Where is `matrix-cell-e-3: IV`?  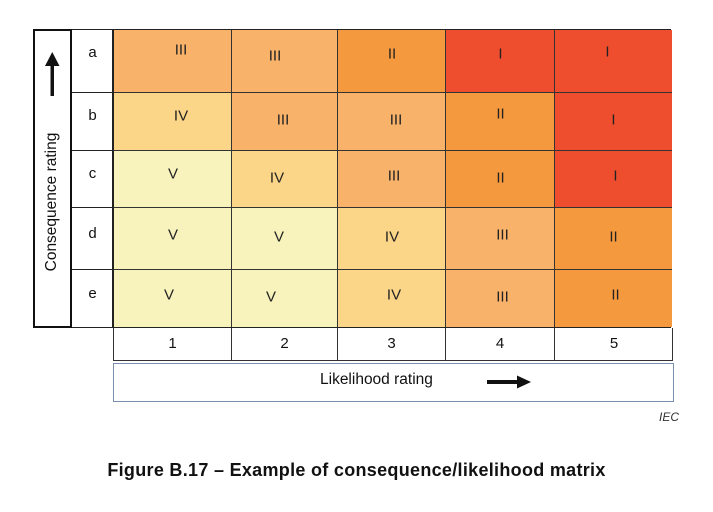 matrix-cell-e-3: IV is located at coordinates (392, 298).